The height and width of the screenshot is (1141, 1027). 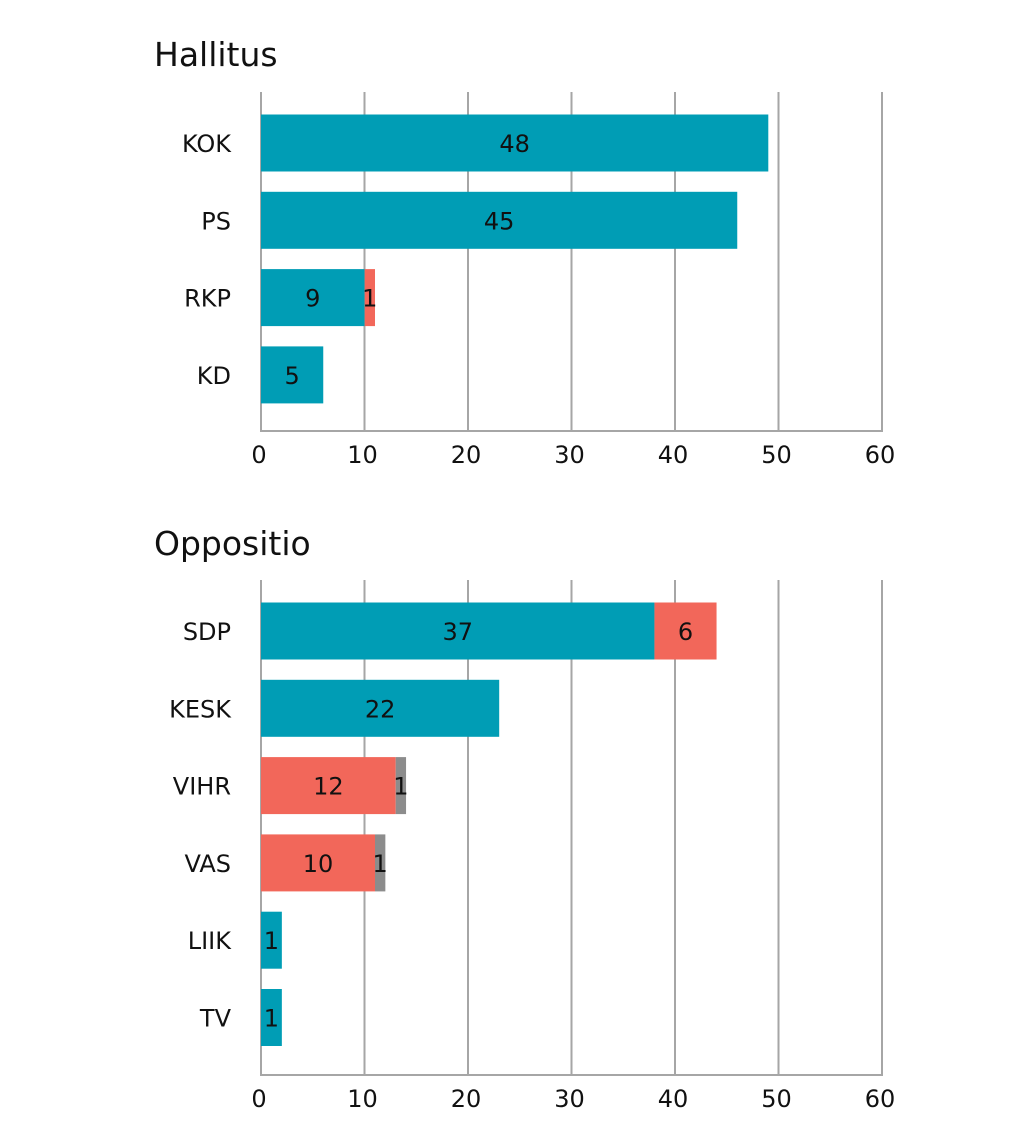 What do you see at coordinates (232, 543) in the screenshot?
I see `oppositio-title: Oppositio` at bounding box center [232, 543].